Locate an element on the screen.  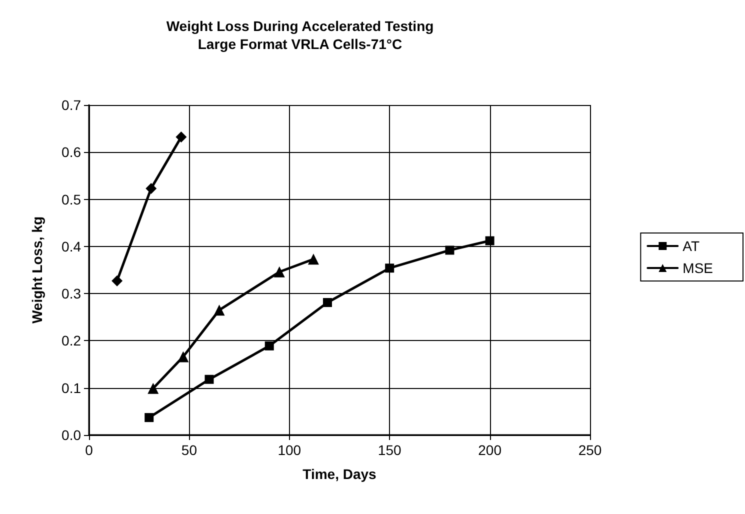
y-tick-label: 0.6 is located at coordinates (72, 152).